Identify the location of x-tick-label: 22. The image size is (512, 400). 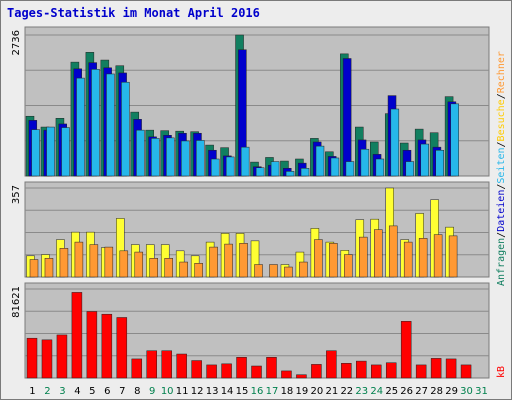
(346, 391).